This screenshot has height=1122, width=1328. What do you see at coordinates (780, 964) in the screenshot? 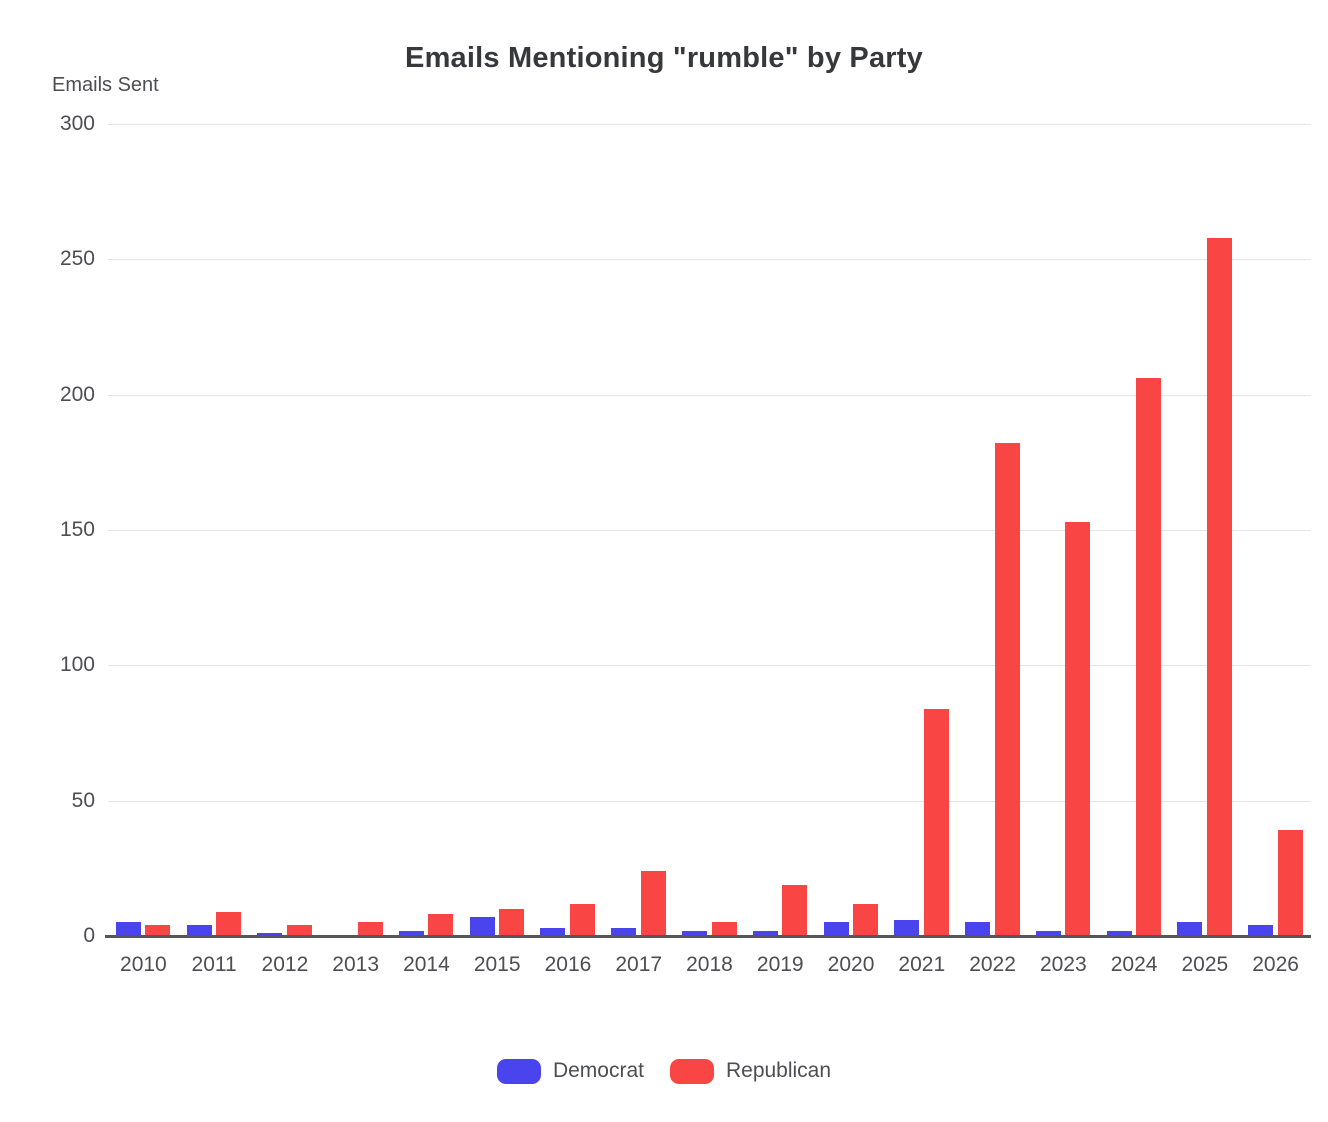
I see `x-tick-label-2019: 2019` at bounding box center [780, 964].